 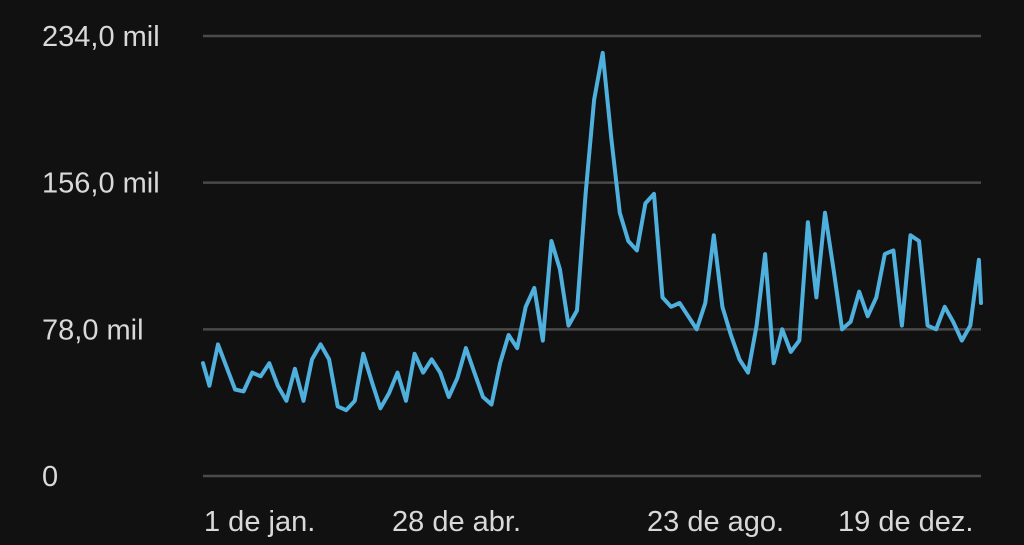 What do you see at coordinates (905, 522) in the screenshot?
I see `x-tick-label: 19 de dez.` at bounding box center [905, 522].